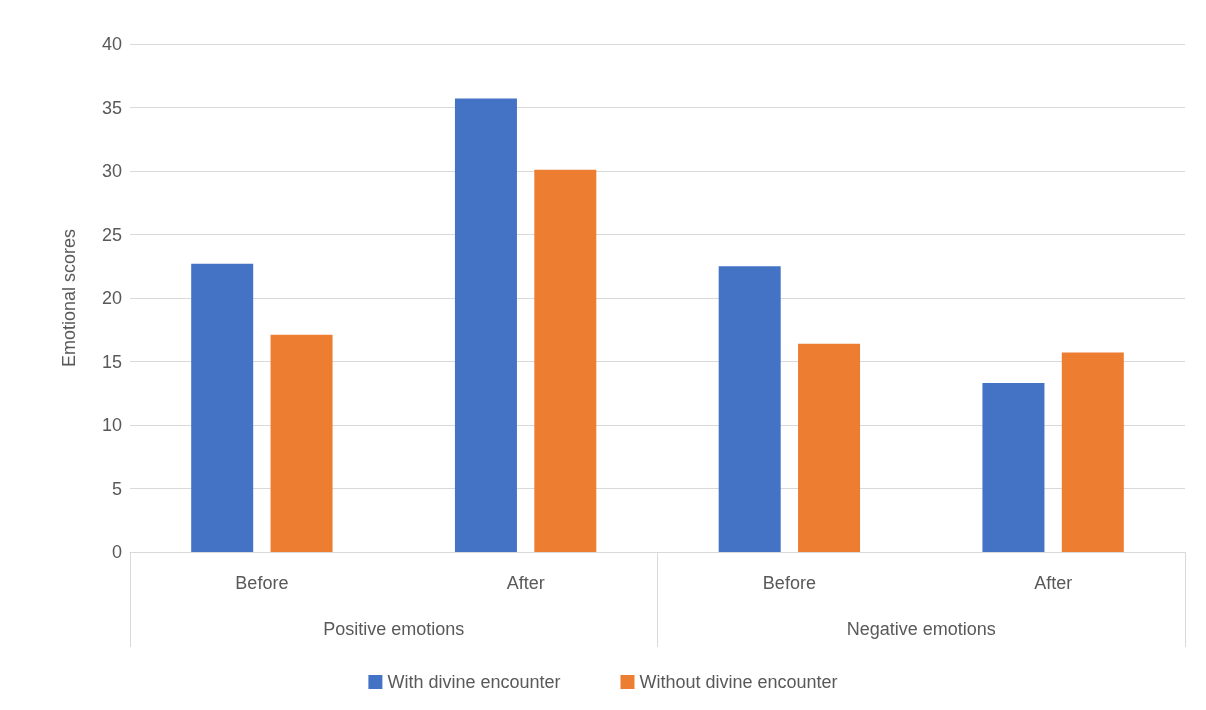 This screenshot has width=1206, height=710. I want to click on y-tick-label: 0, so click(116, 552).